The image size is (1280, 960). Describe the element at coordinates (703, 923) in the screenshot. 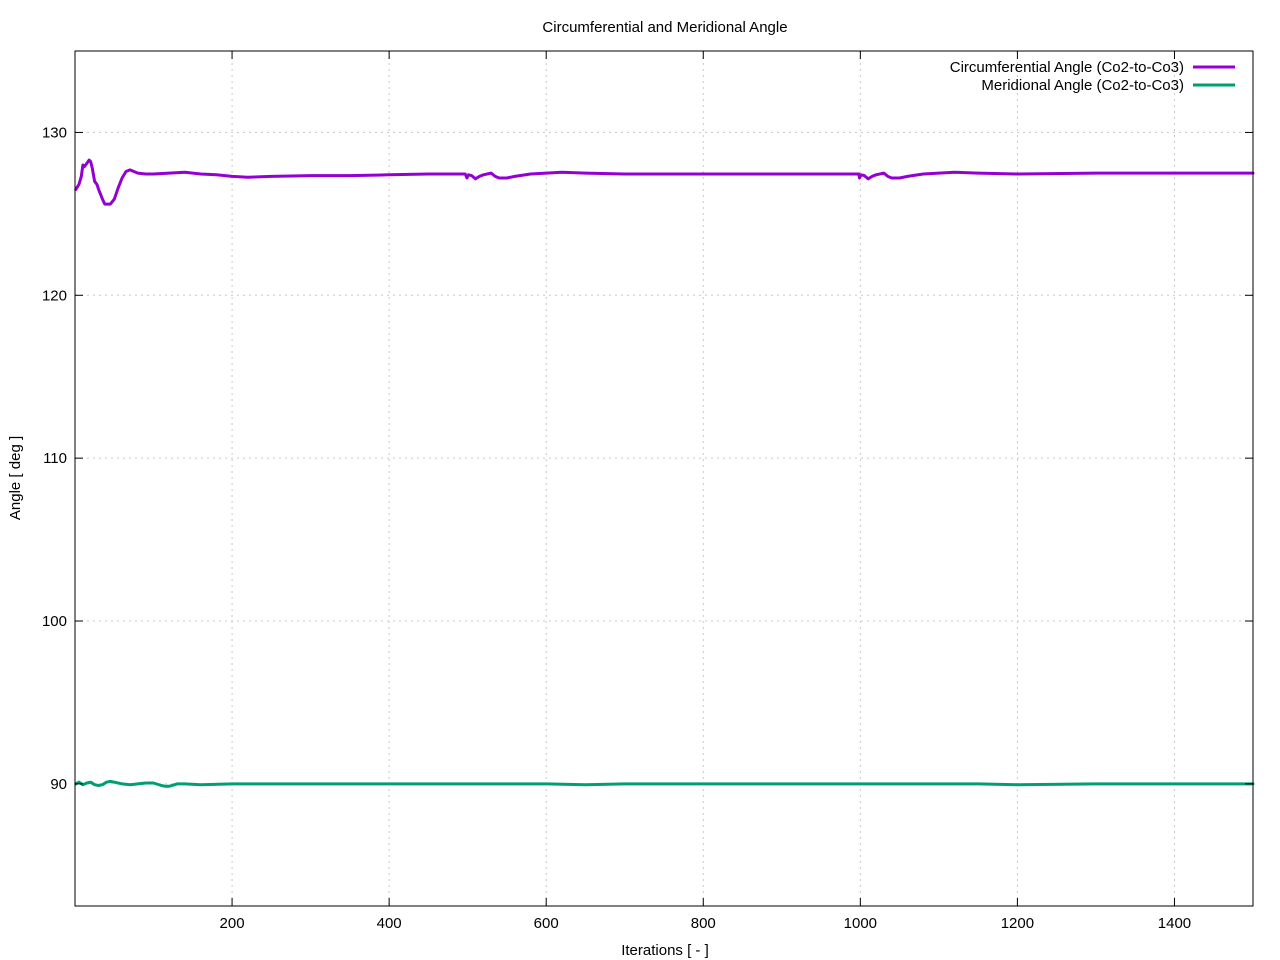

I see `x-tick-label: 800` at that location.